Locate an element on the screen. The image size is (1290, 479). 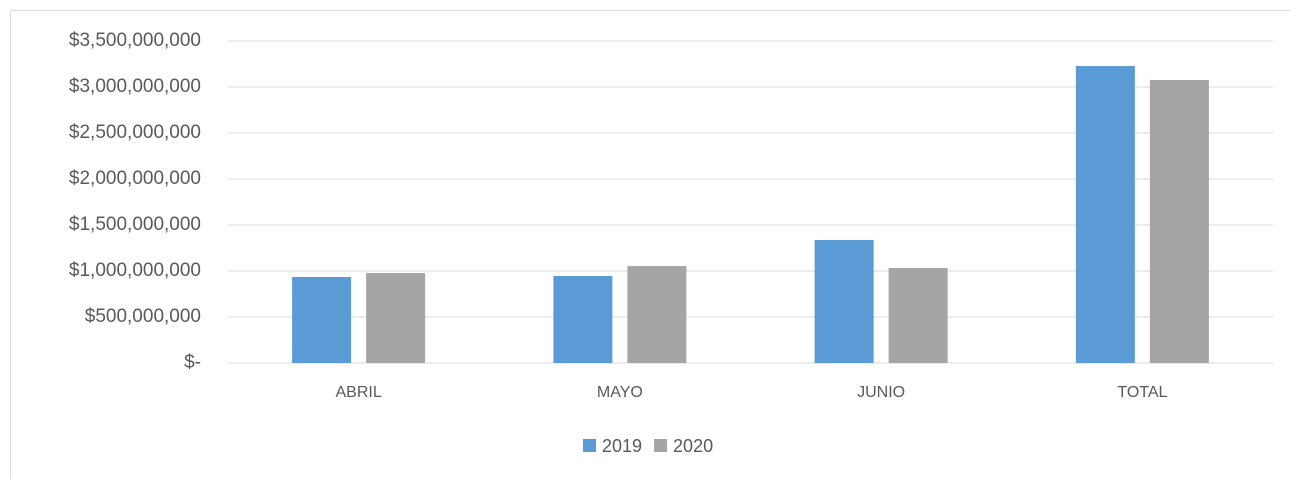
y-tick-label: $3,500,000,000 is located at coordinates (135, 40).